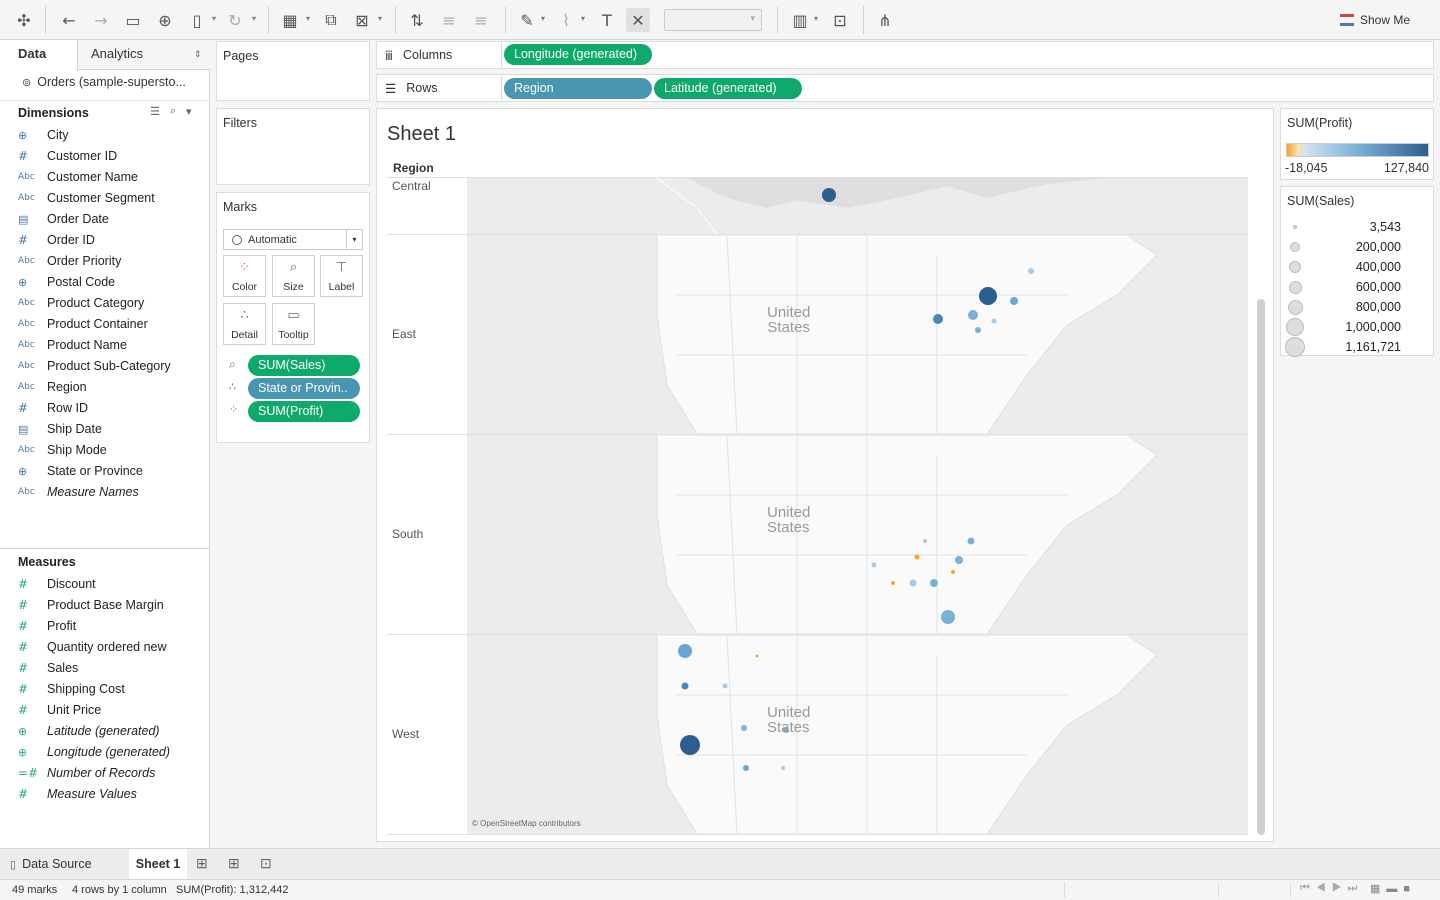 The width and height of the screenshot is (1440, 900). I want to click on field-item: # Discount, so click(57, 584).